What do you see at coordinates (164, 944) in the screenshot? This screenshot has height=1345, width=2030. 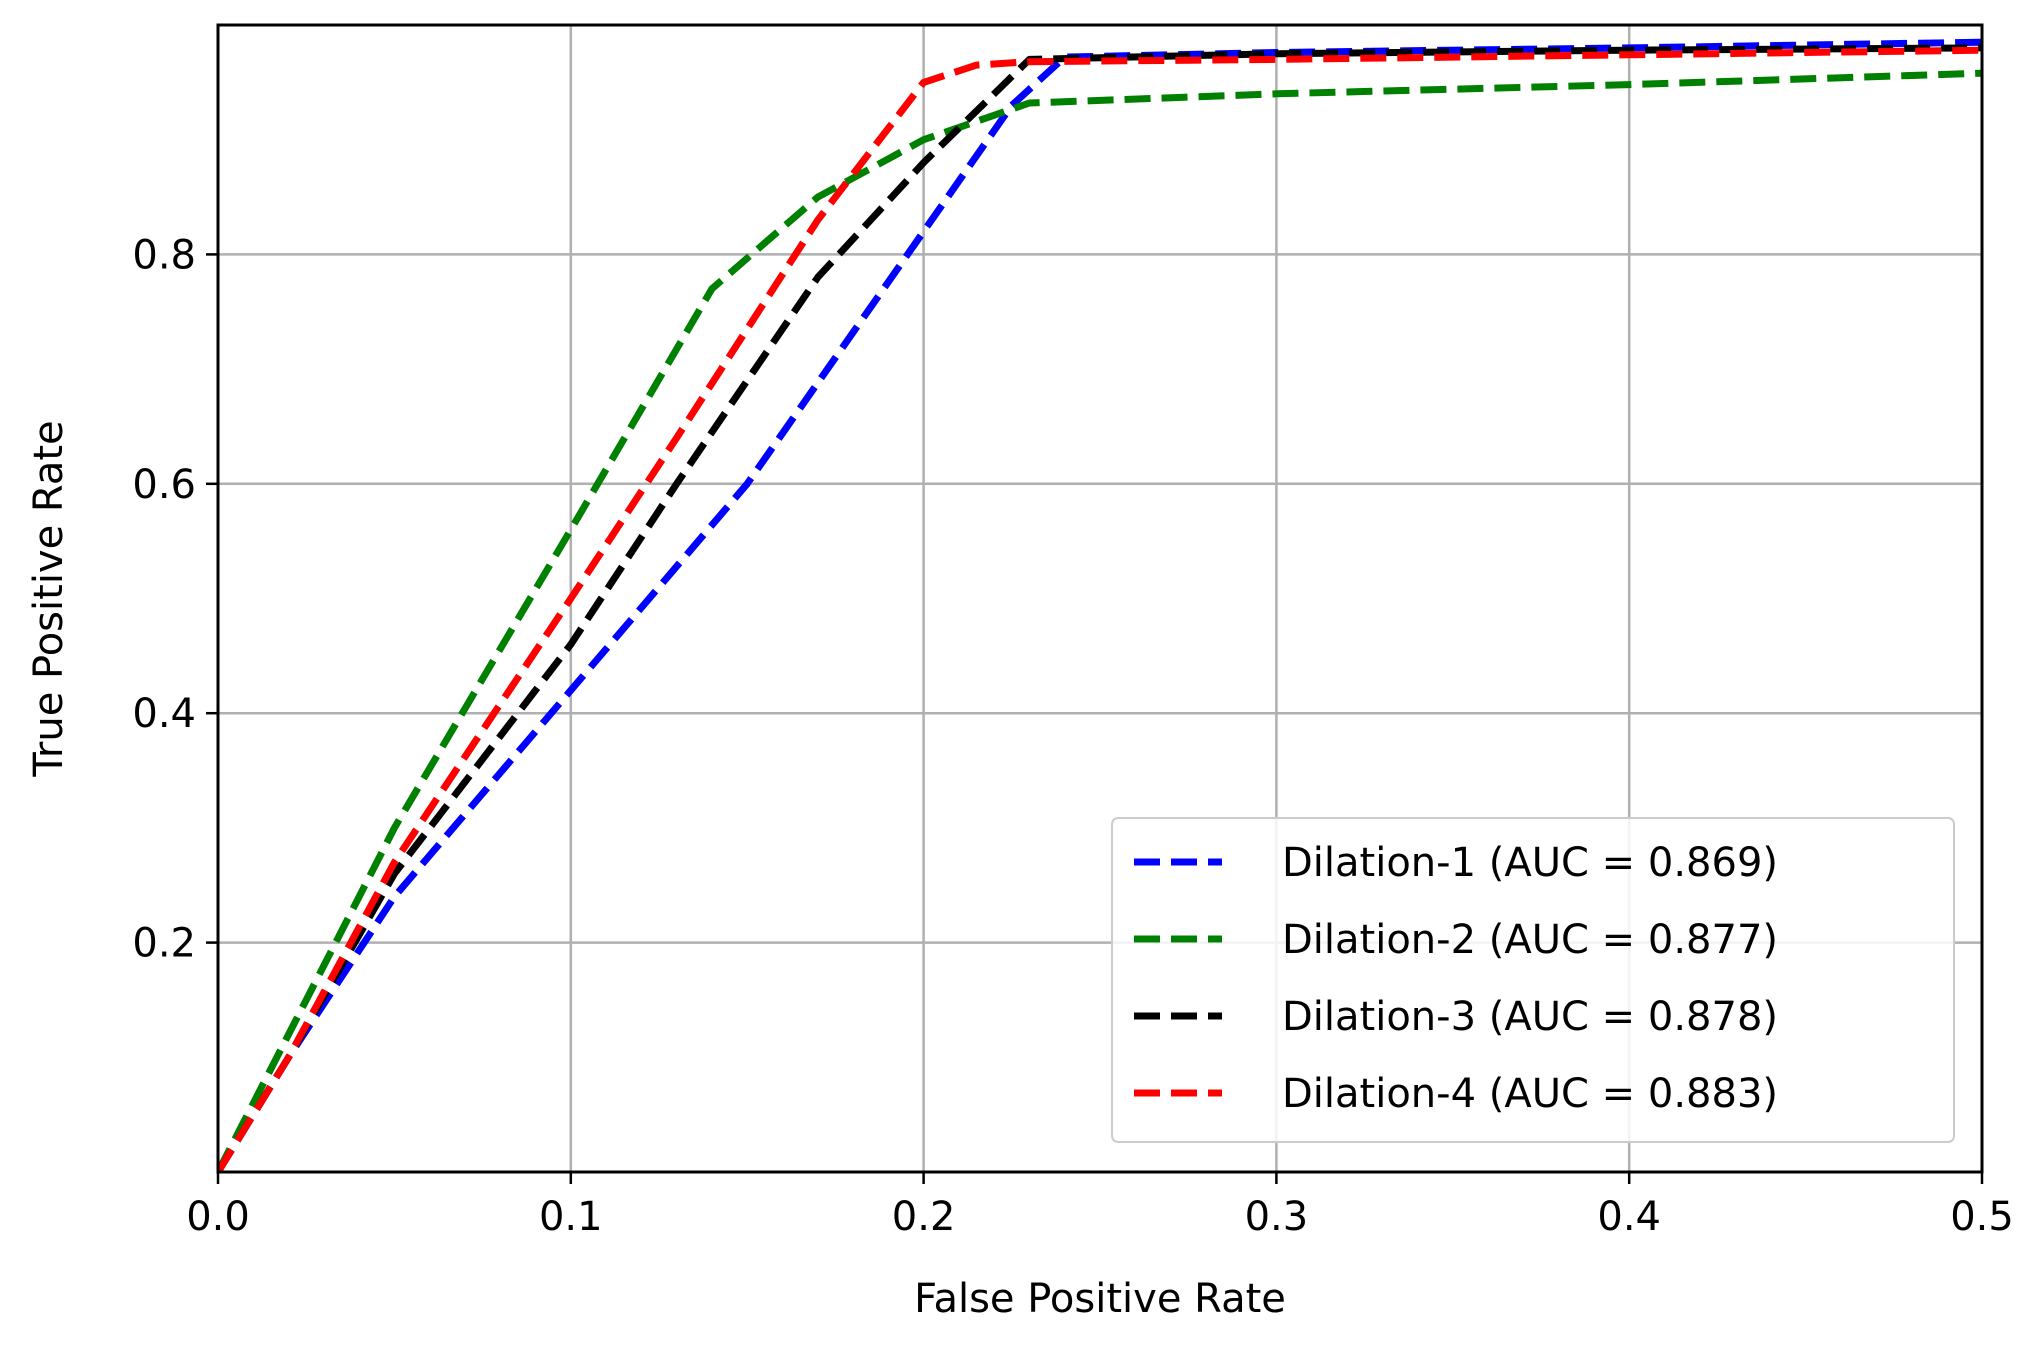 I see `y-tick-label-0: 0.2` at bounding box center [164, 944].